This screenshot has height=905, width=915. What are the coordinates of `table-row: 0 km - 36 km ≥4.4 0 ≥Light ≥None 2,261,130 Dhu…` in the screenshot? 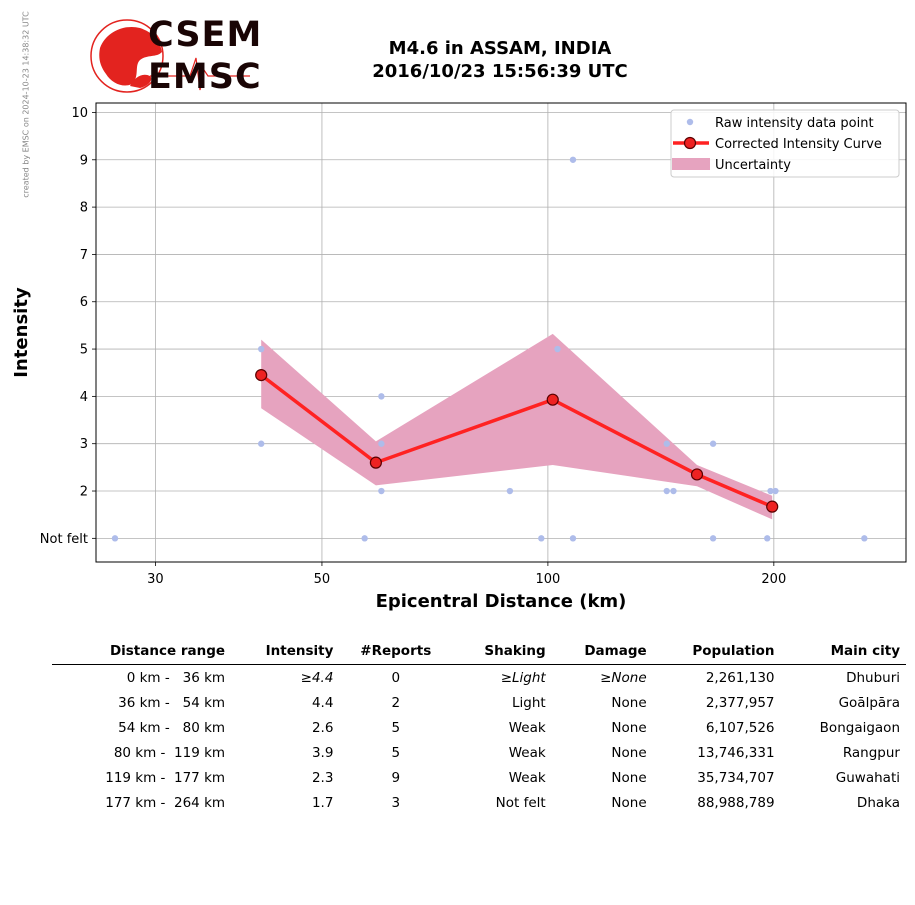 It's located at (479, 678).